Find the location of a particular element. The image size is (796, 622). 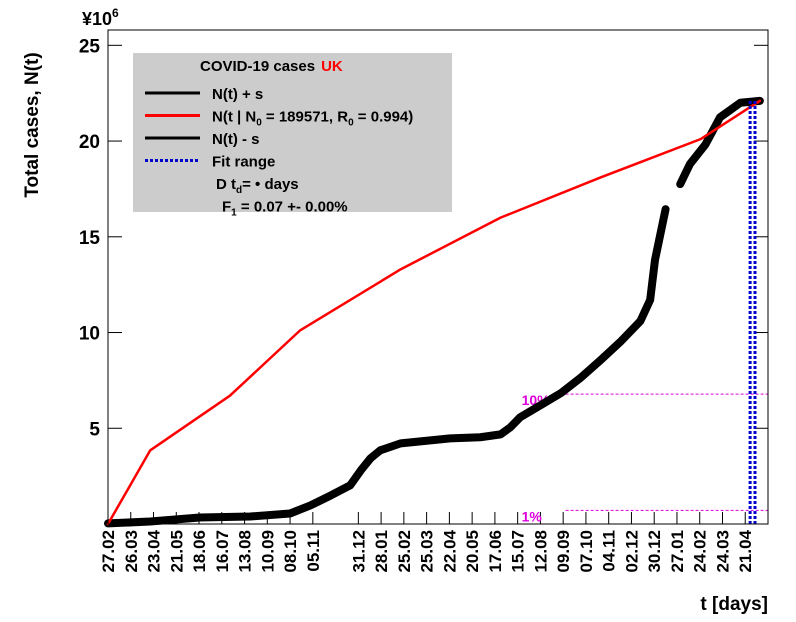

legend-text: = 0.07 +- 0.00% is located at coordinates (292, 207).